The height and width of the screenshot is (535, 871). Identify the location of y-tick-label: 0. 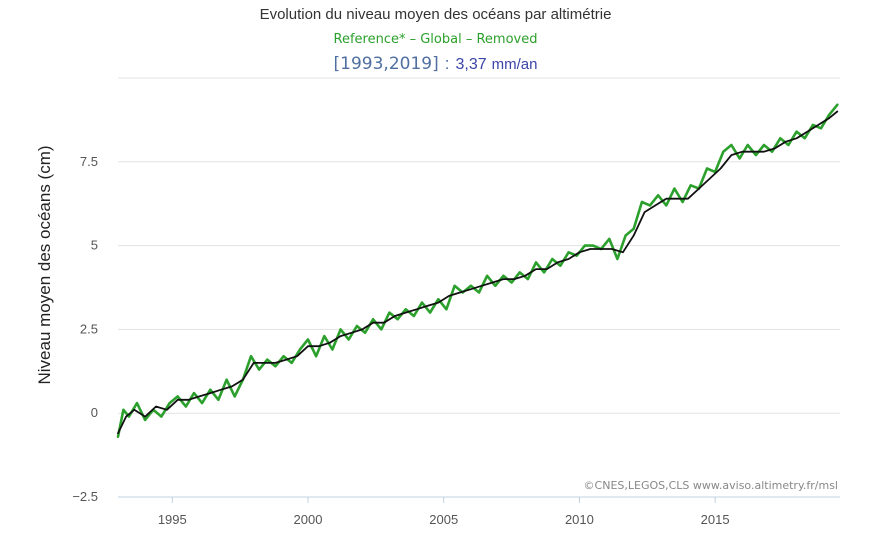
(94, 412).